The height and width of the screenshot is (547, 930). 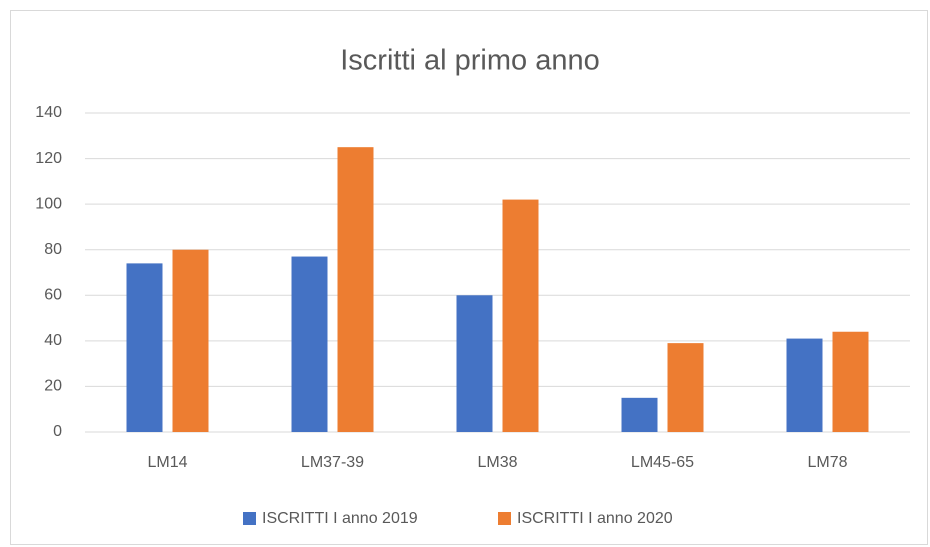 What do you see at coordinates (340, 518) in the screenshot?
I see `legend-label: ISCRITTI I anno 2019` at bounding box center [340, 518].